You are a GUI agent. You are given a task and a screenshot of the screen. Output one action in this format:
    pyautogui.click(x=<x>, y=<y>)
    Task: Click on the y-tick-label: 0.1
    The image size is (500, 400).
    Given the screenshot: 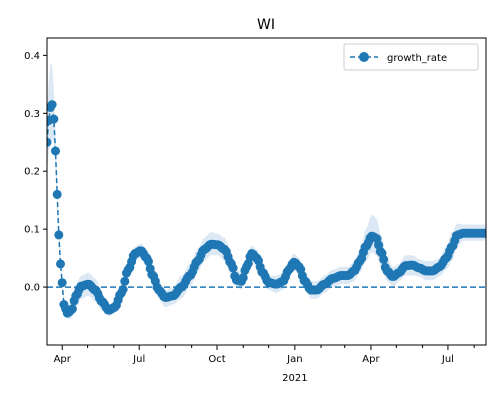 What is the action you would take?
    pyautogui.click(x=32, y=230)
    